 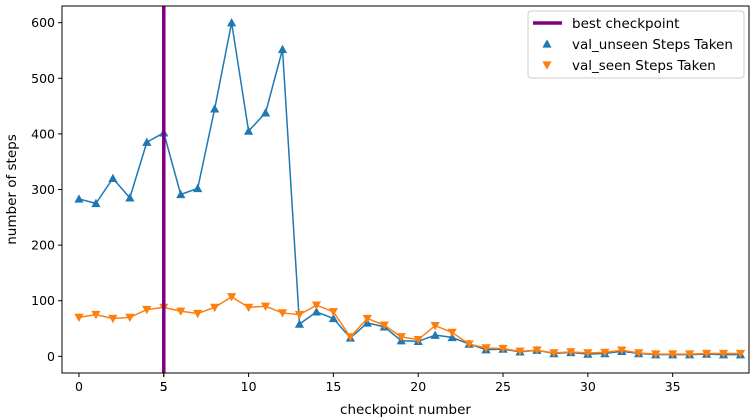 What do you see at coordinates (43, 189) in the screenshot?
I see `y-tick-label: 300` at bounding box center [43, 189].